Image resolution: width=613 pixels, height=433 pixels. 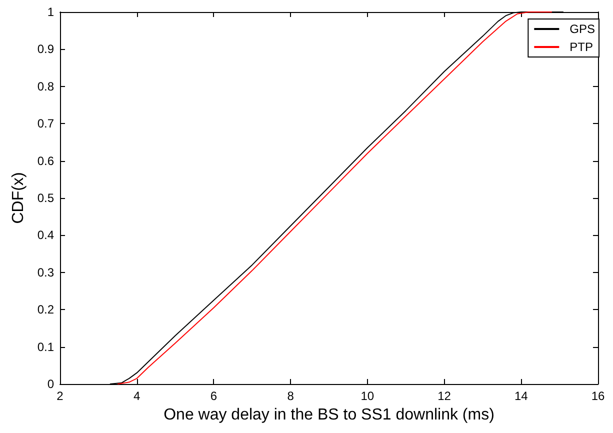 What do you see at coordinates (45, 309) in the screenshot?
I see `y-tick-label: 0.2` at bounding box center [45, 309].